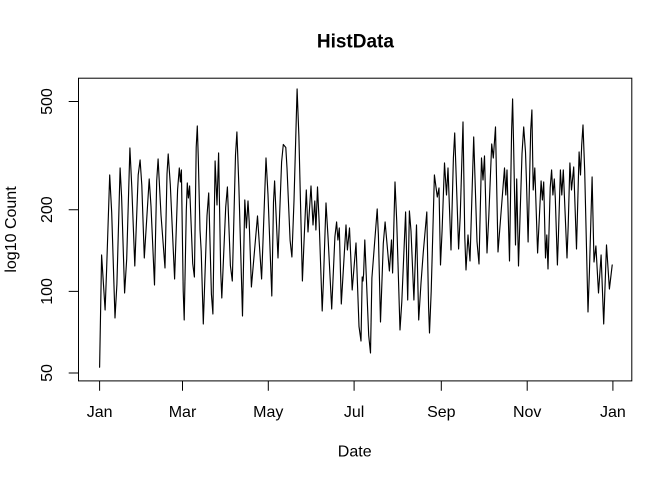  Describe the element at coordinates (355, 452) in the screenshot. I see `svg-text: Date` at that location.